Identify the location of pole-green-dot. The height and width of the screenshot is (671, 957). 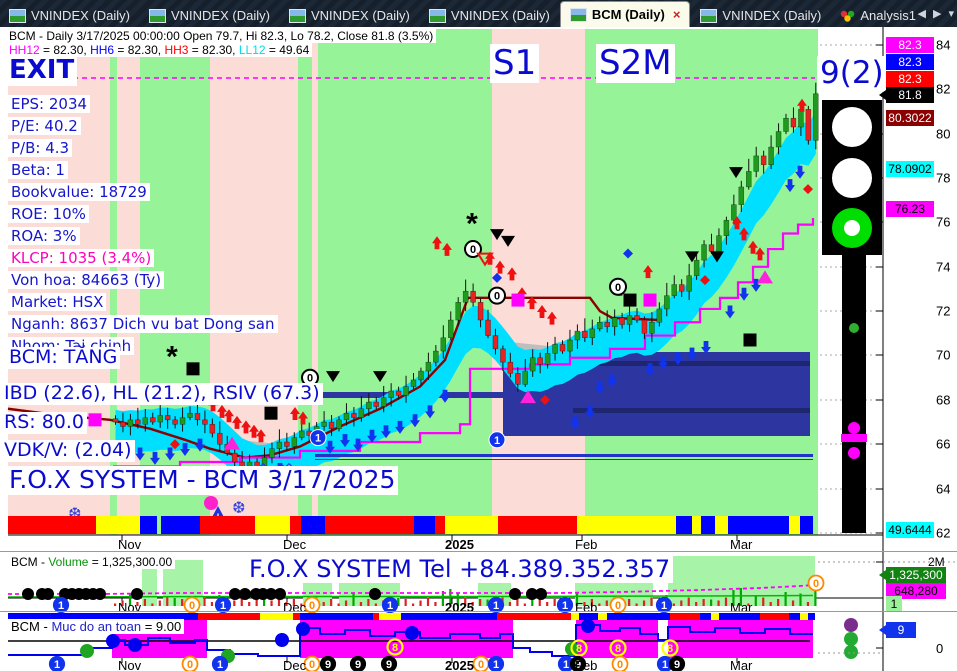
(854, 328).